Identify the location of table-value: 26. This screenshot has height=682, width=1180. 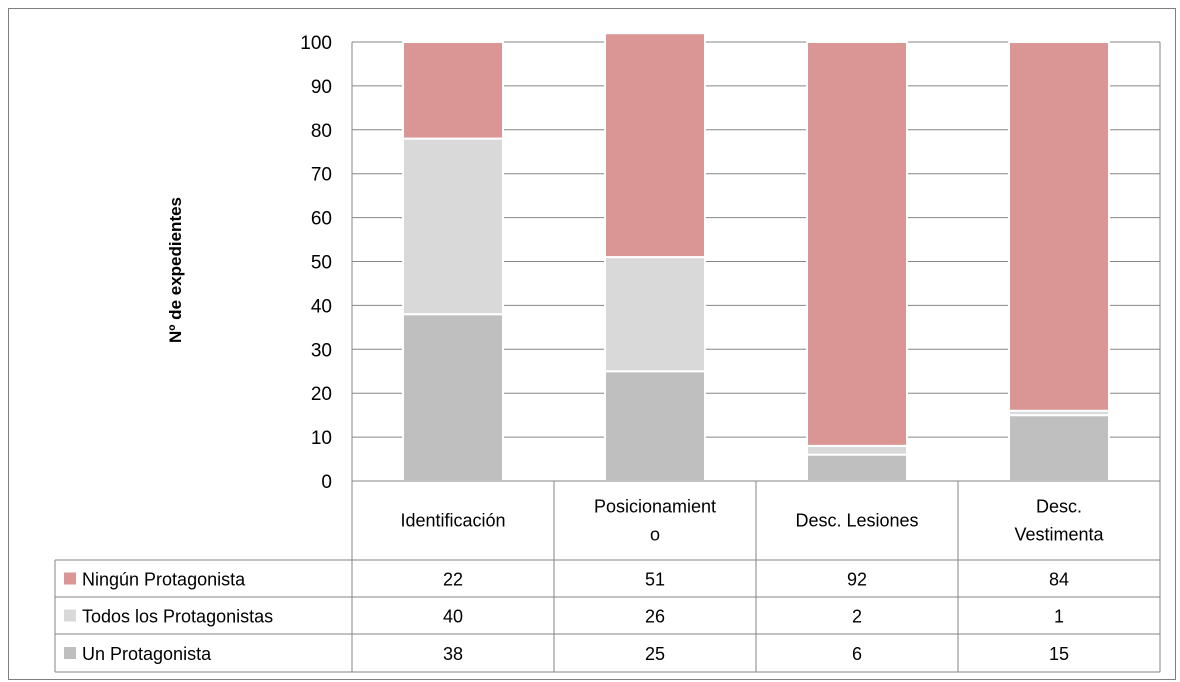
(655, 617).